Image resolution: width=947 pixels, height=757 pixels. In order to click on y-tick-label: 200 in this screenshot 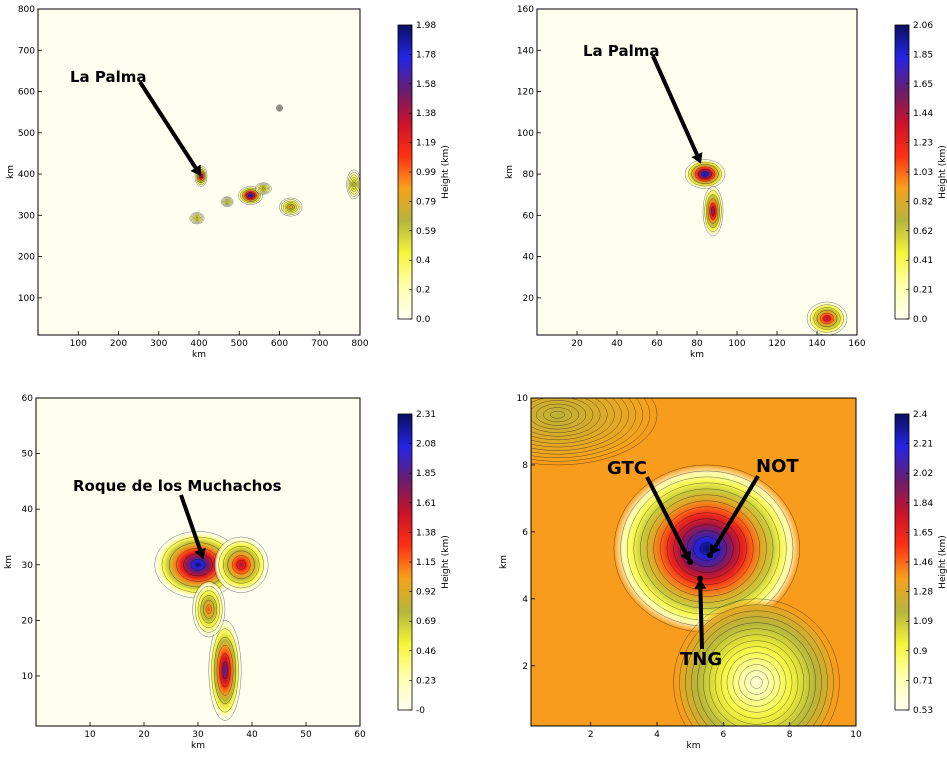, I will do `click(26, 258)`.